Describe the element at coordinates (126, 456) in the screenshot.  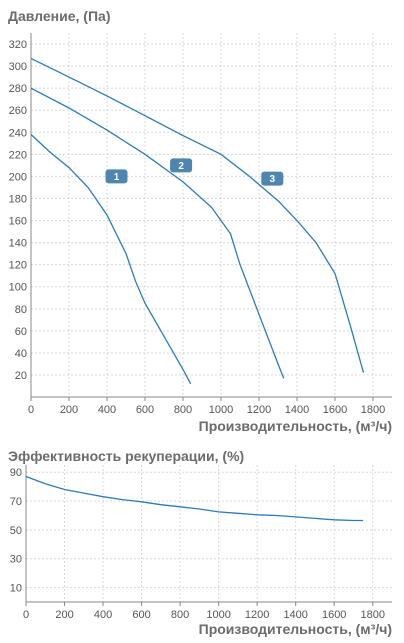
I see `efficiency-chart-title: Эффективность рекуперации, (%)` at that location.